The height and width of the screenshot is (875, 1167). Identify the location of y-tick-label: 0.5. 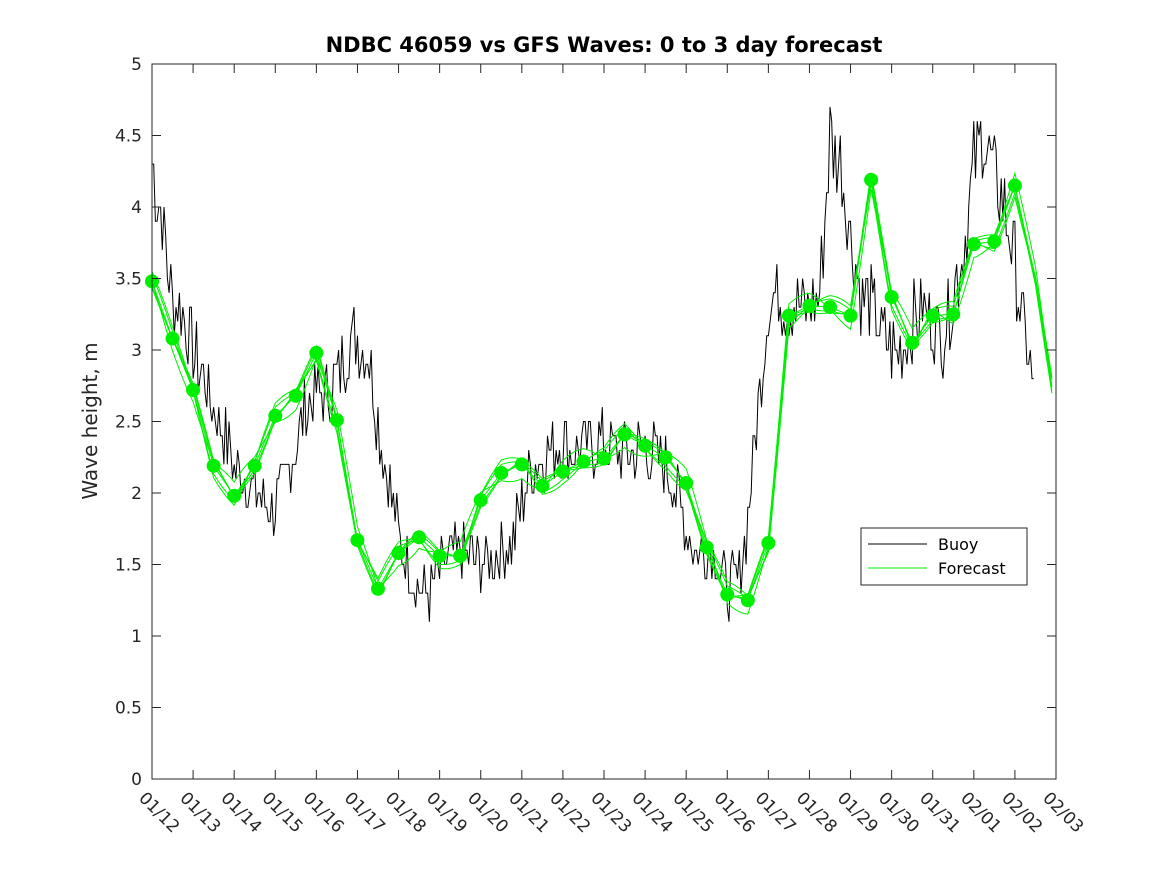
(128, 709).